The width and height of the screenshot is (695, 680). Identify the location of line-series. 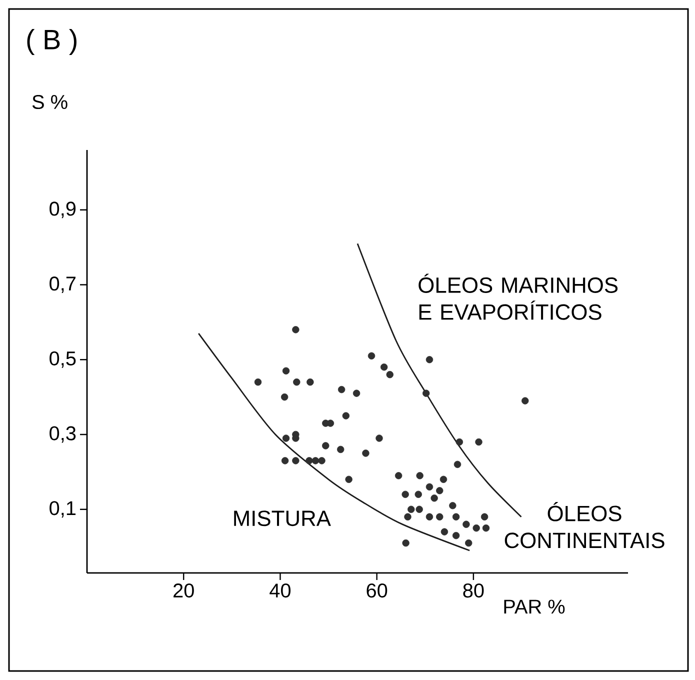
(334, 442).